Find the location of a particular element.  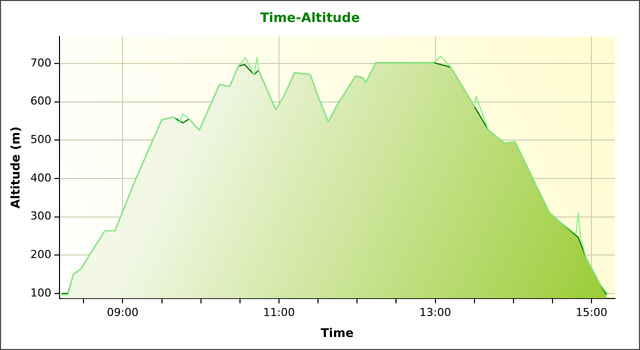

chart-title: Time-Altitude is located at coordinates (310, 18).